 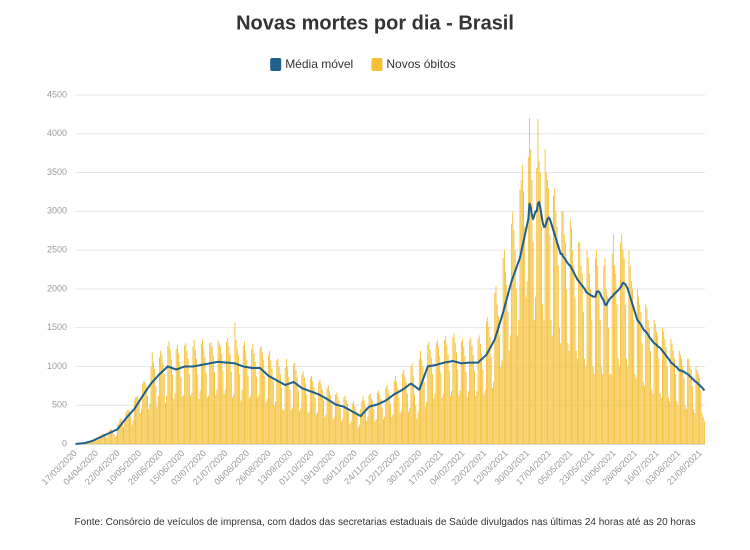 What do you see at coordinates (57, 327) in the screenshot?
I see `y-tick-label: 1500` at bounding box center [57, 327].